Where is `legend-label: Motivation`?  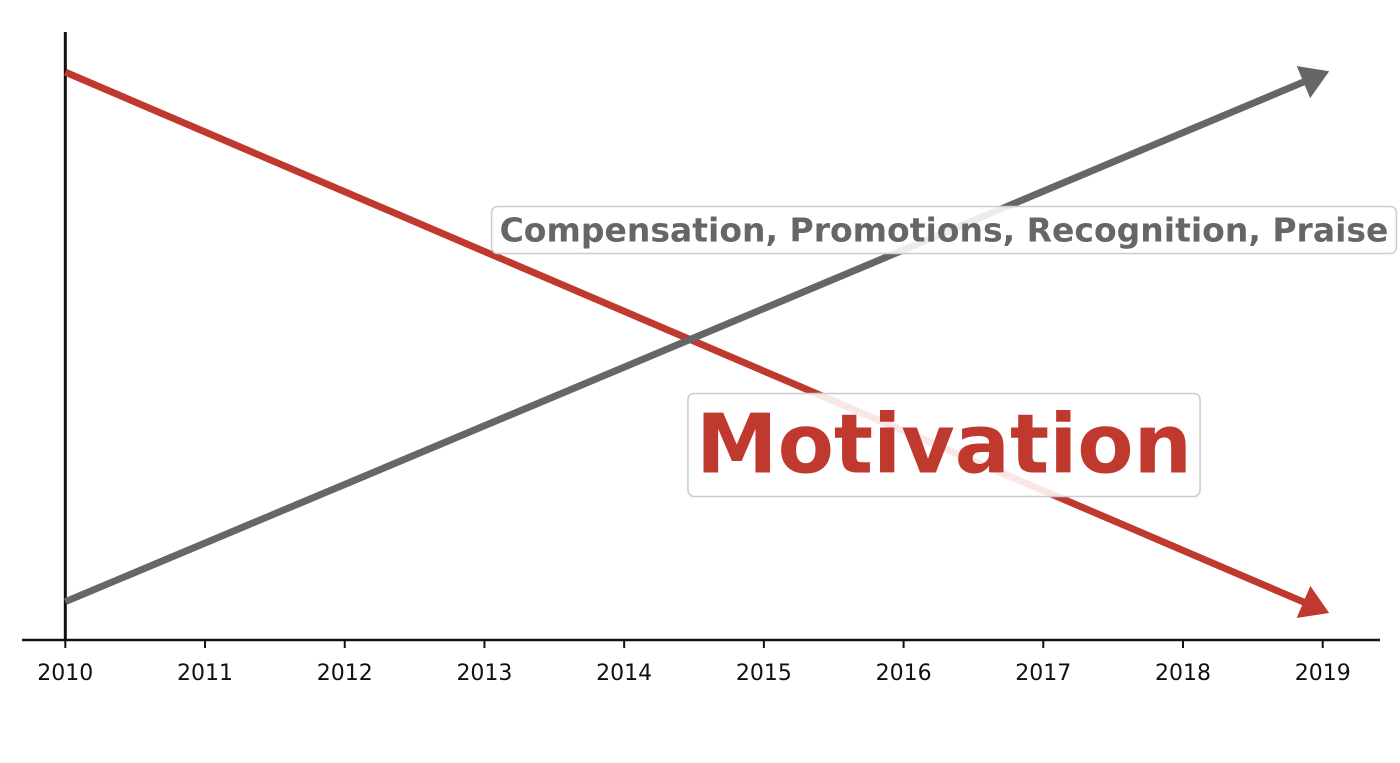 legend-label: Motivation is located at coordinates (944, 444).